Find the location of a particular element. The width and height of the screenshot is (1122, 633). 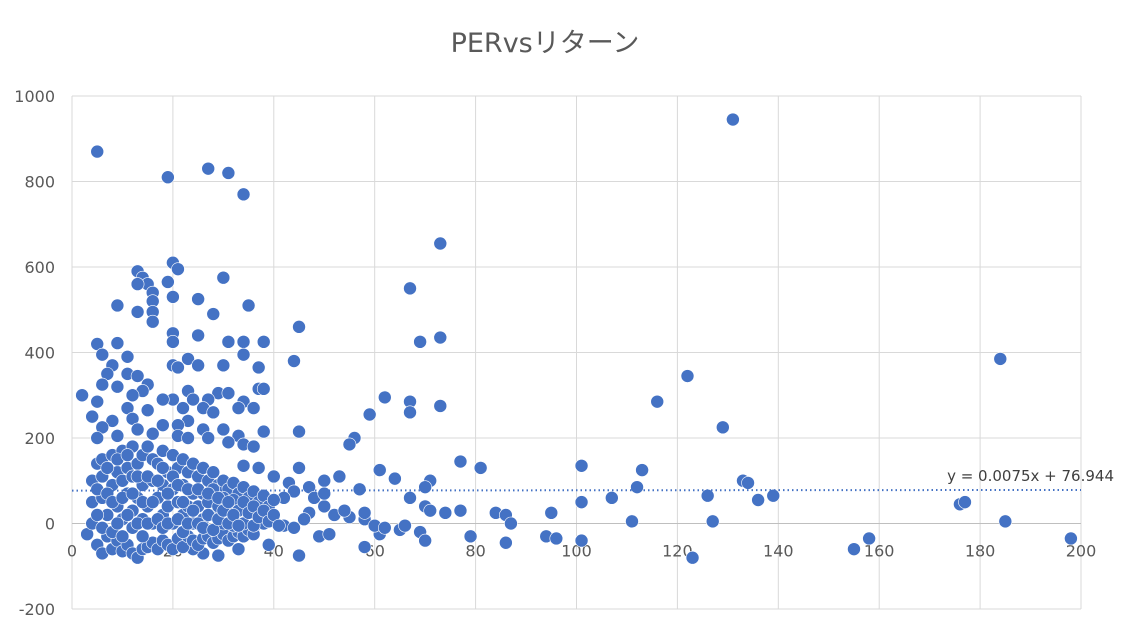

y-tick-label: 1000 is located at coordinates (34, 96).